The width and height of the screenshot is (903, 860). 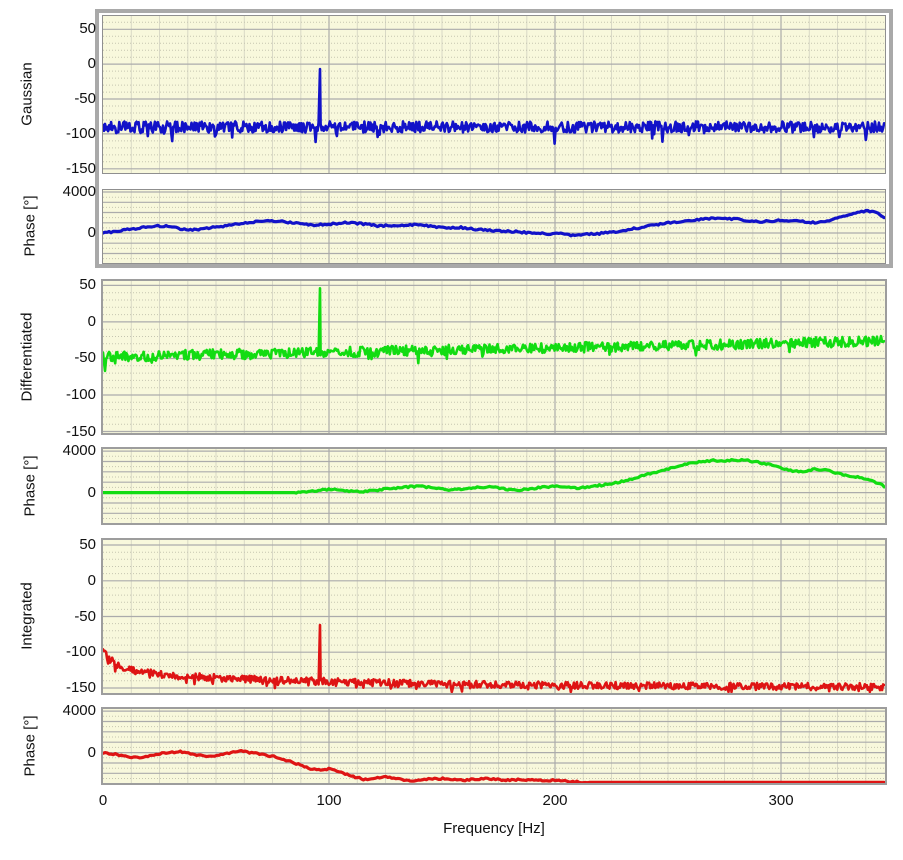 What do you see at coordinates (80, 133) in the screenshot?
I see `gaussian-magnitude-ytick-label: -100` at bounding box center [80, 133].